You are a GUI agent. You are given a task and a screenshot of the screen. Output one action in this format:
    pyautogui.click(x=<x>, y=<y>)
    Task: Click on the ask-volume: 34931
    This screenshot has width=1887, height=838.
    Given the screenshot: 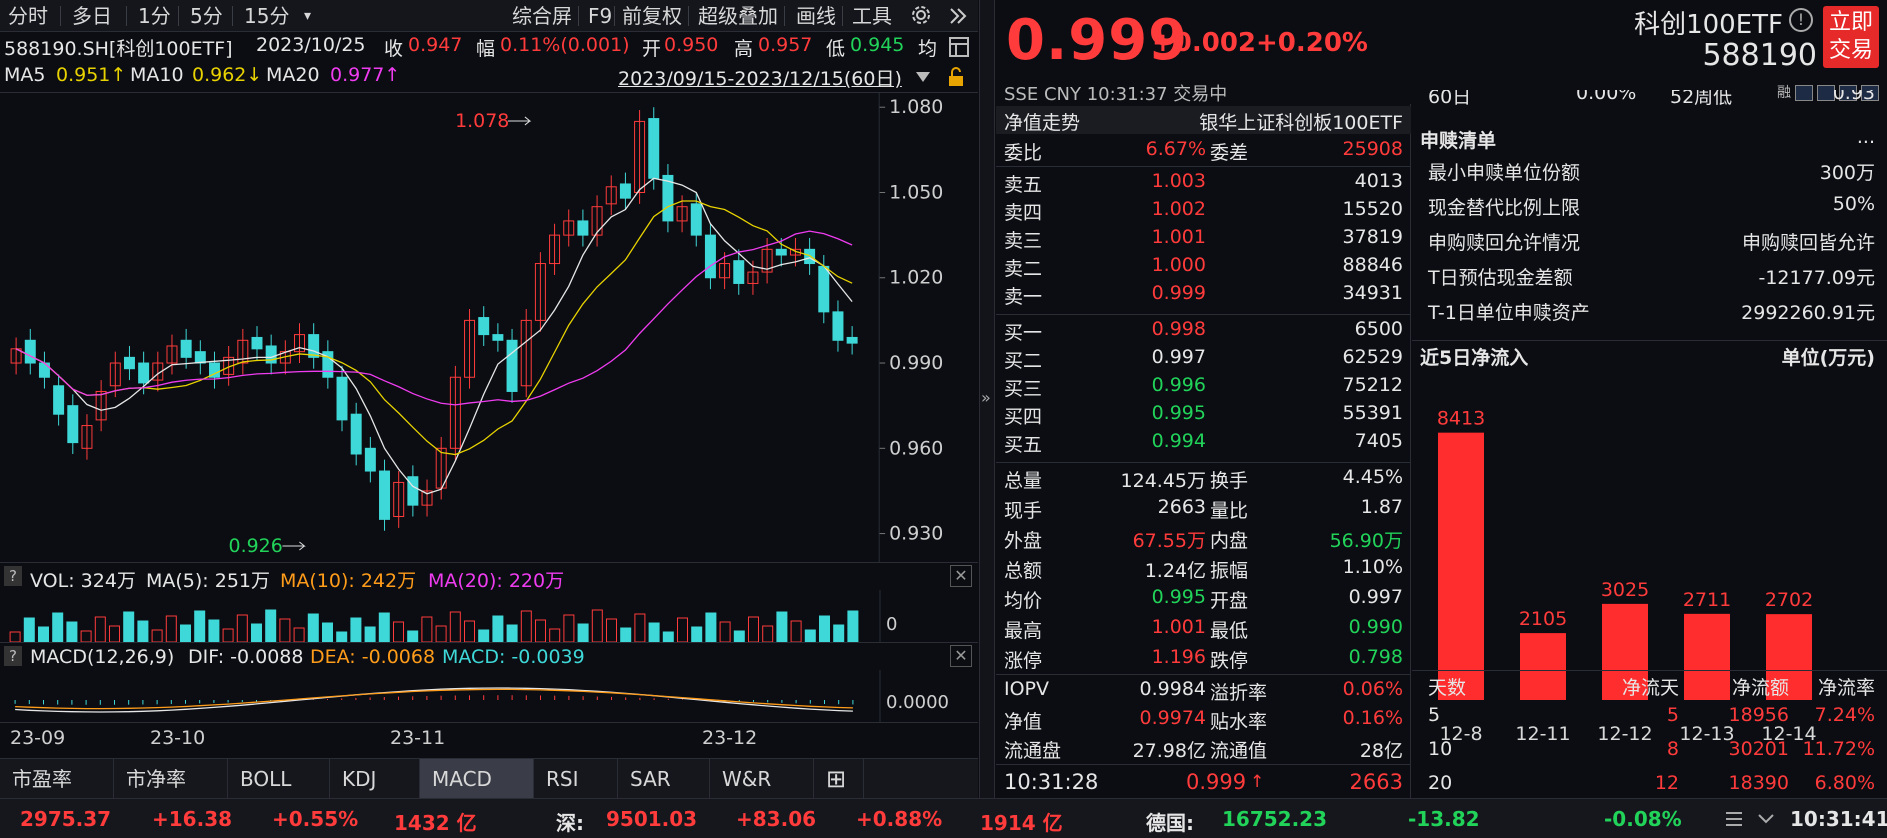 What is the action you would take?
    pyautogui.click(x=1372, y=293)
    